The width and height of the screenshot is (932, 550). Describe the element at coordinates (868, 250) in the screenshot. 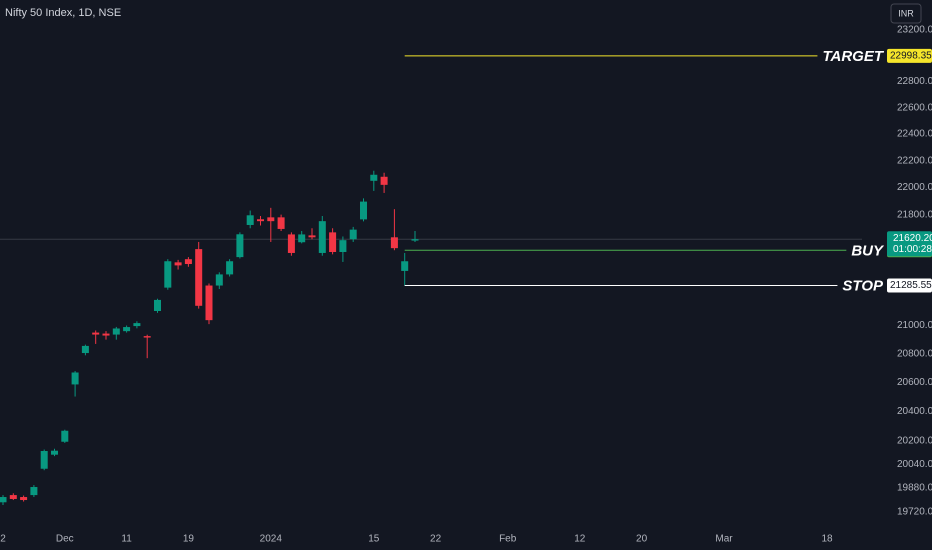

I see `level-label: BUY` at that location.